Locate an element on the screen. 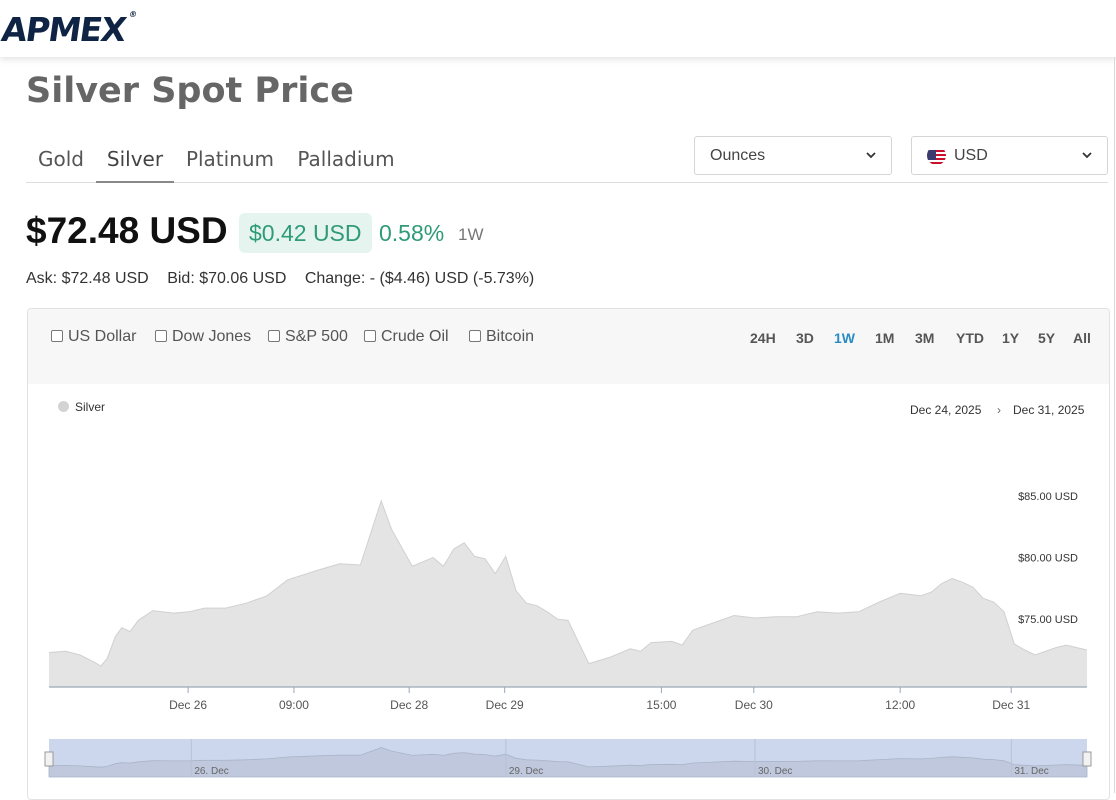  legend-dot-icon is located at coordinates (63, 406).